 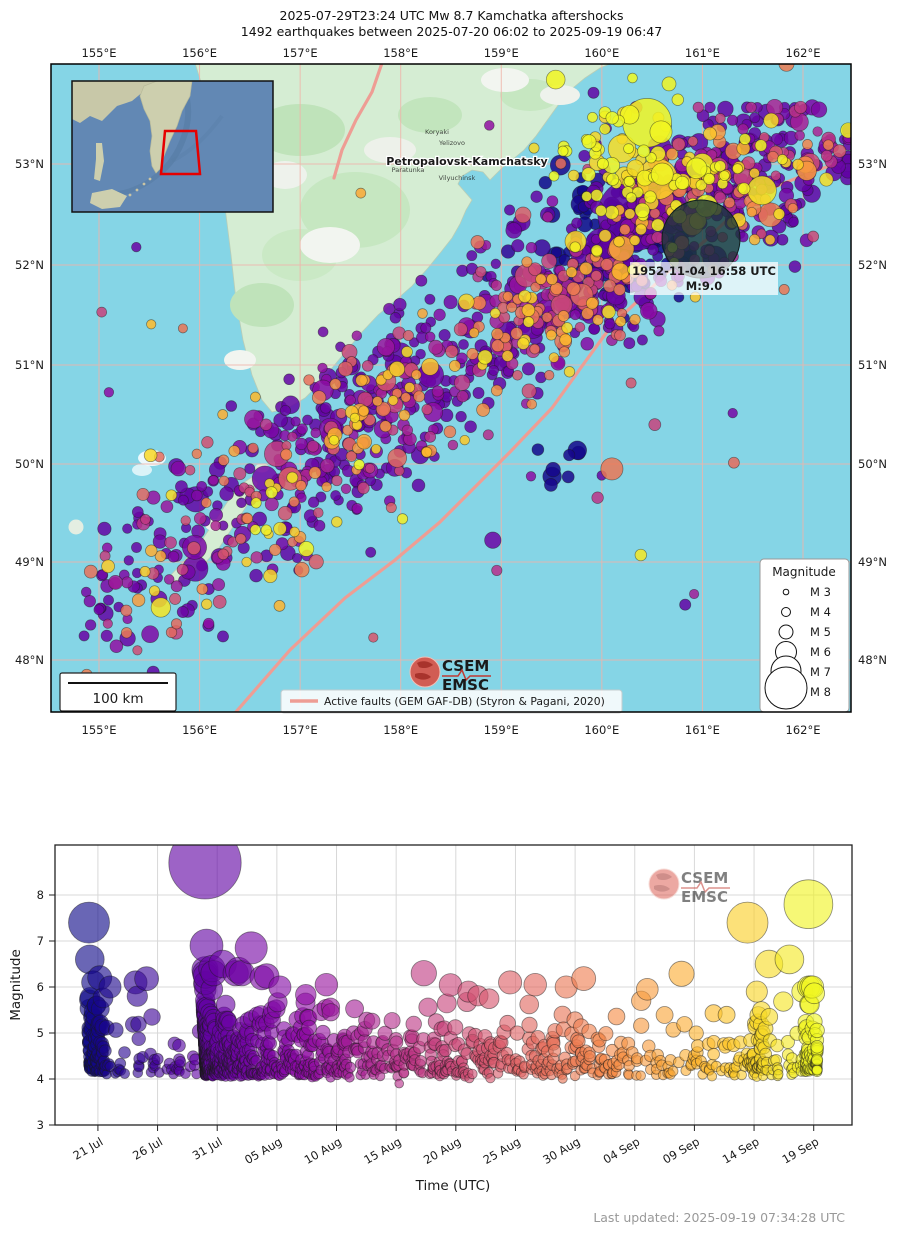 I want to click on tick-label: 3, so click(x=40, y=1125).